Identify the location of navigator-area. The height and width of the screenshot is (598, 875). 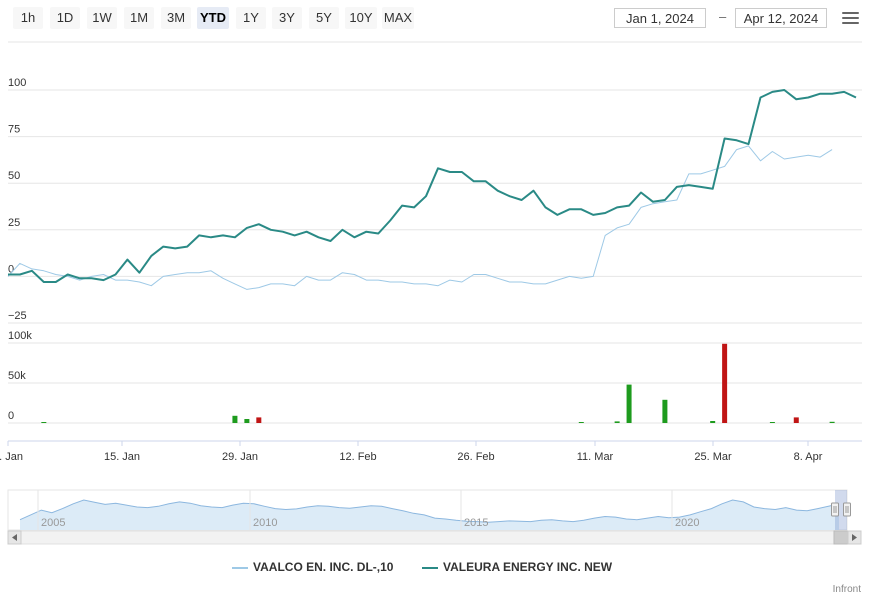
(429, 515).